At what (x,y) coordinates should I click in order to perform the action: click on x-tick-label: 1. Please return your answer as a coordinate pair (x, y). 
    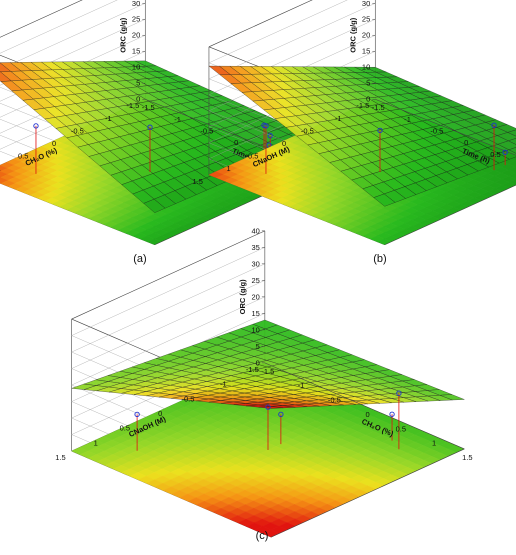
    Looking at the image, I should click on (434, 443).